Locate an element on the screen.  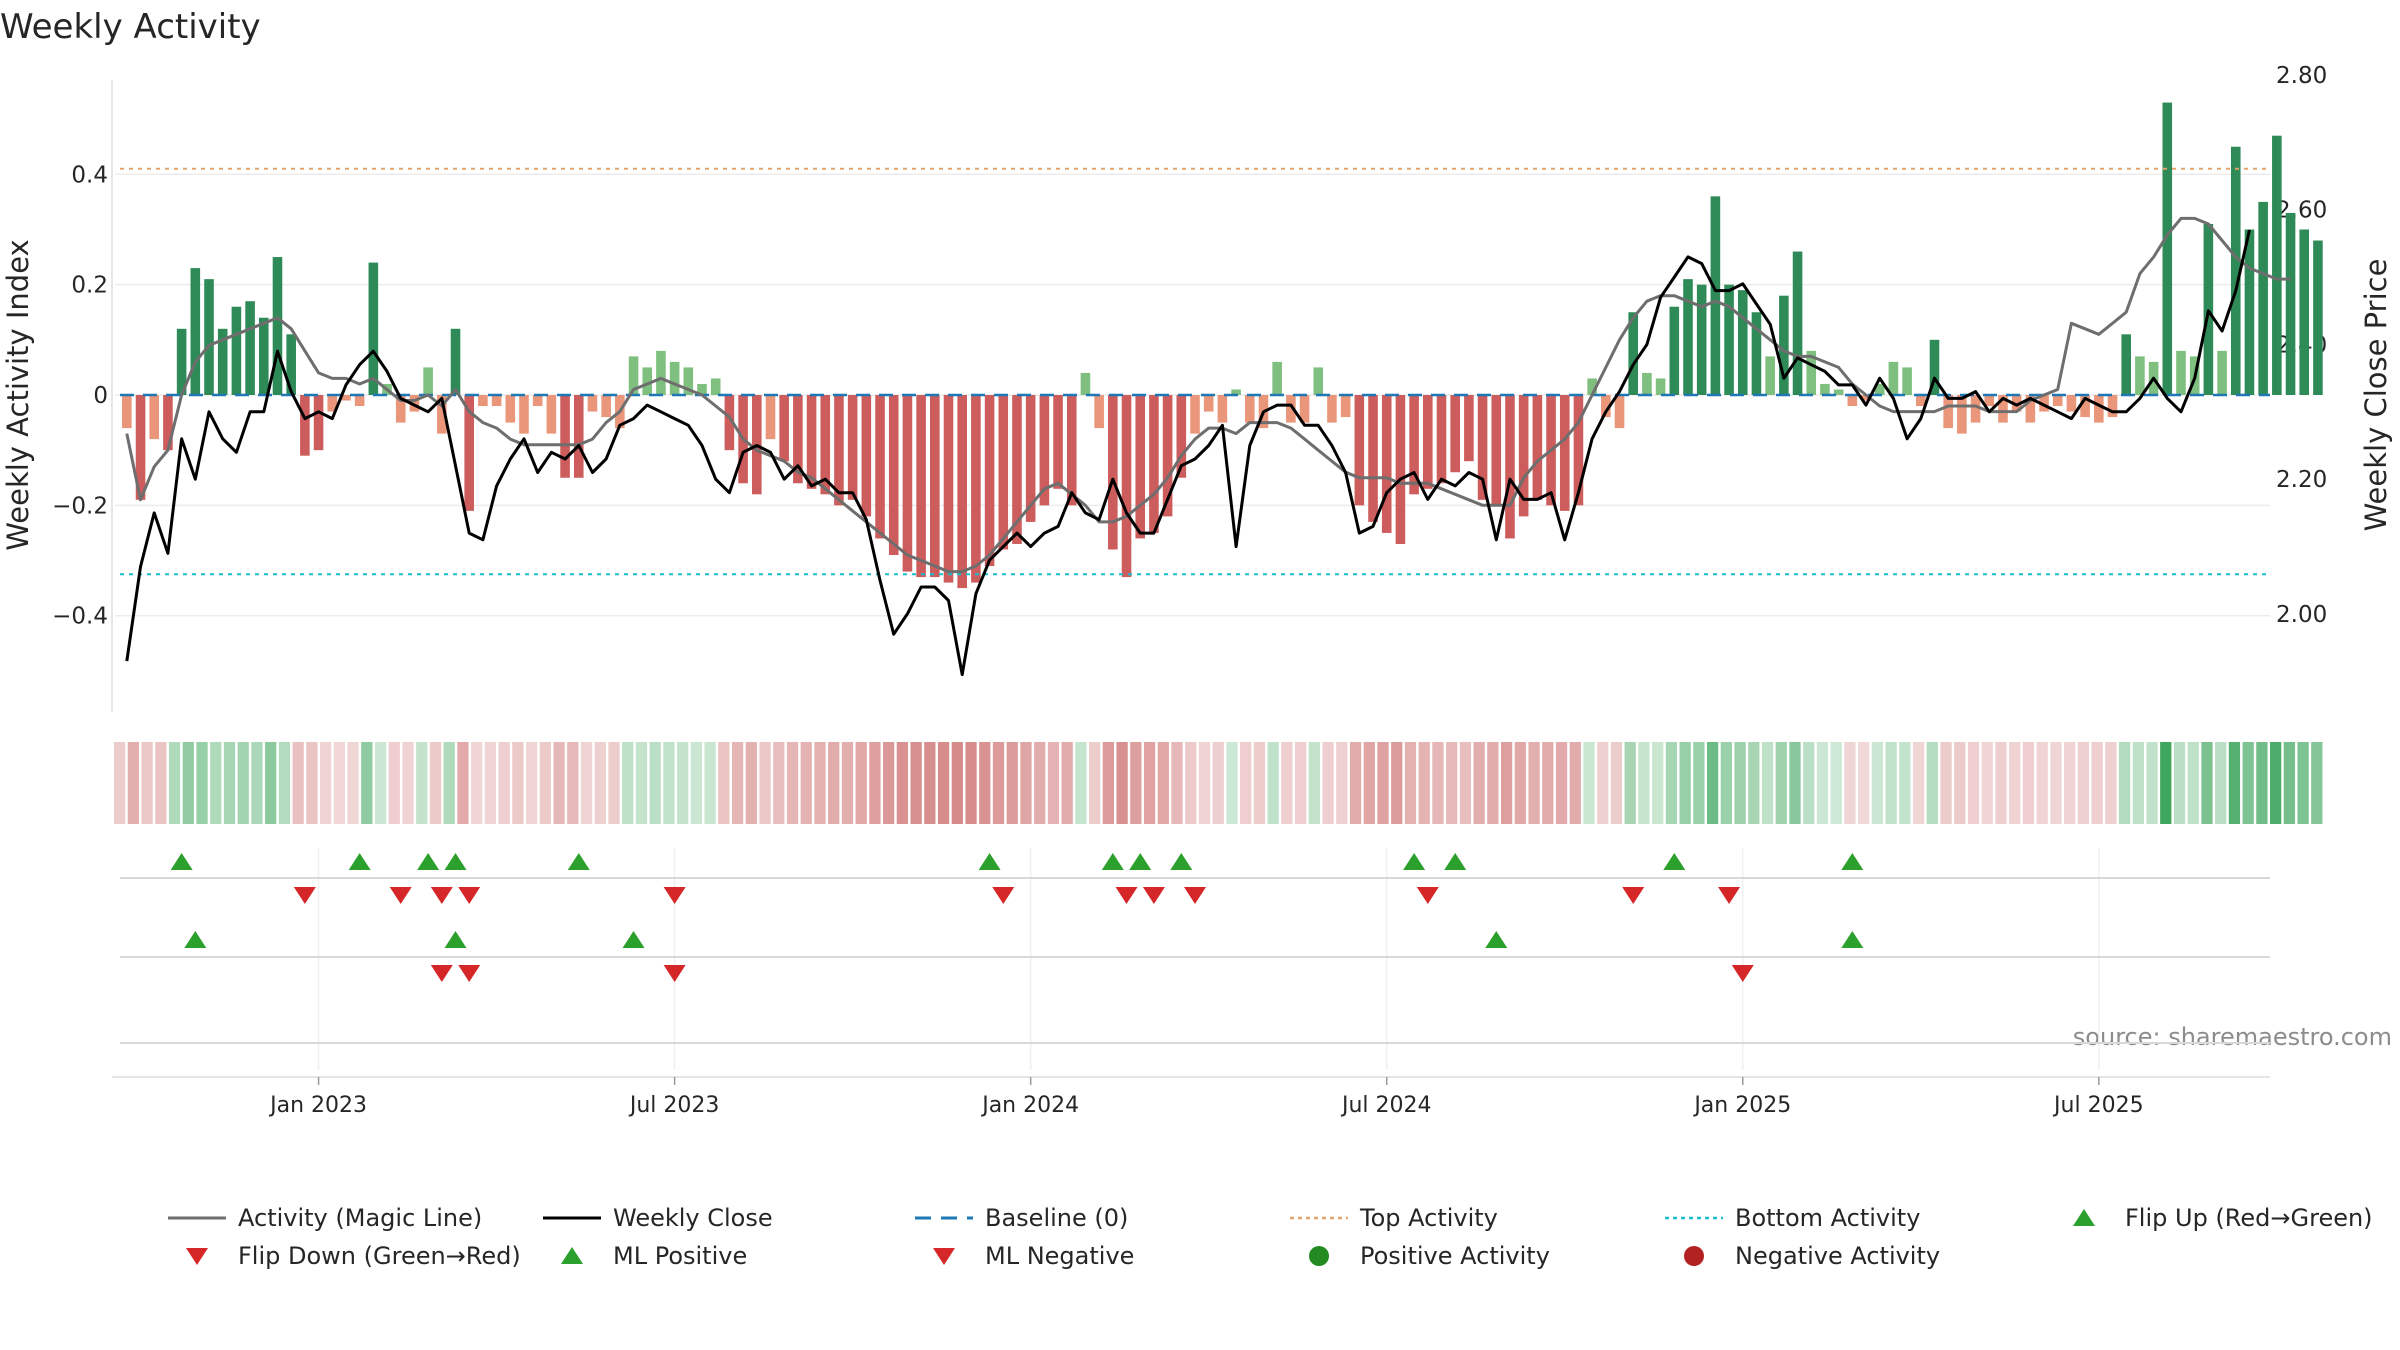
y2-tick-label-3: 2.60 is located at coordinates (2301, 211).